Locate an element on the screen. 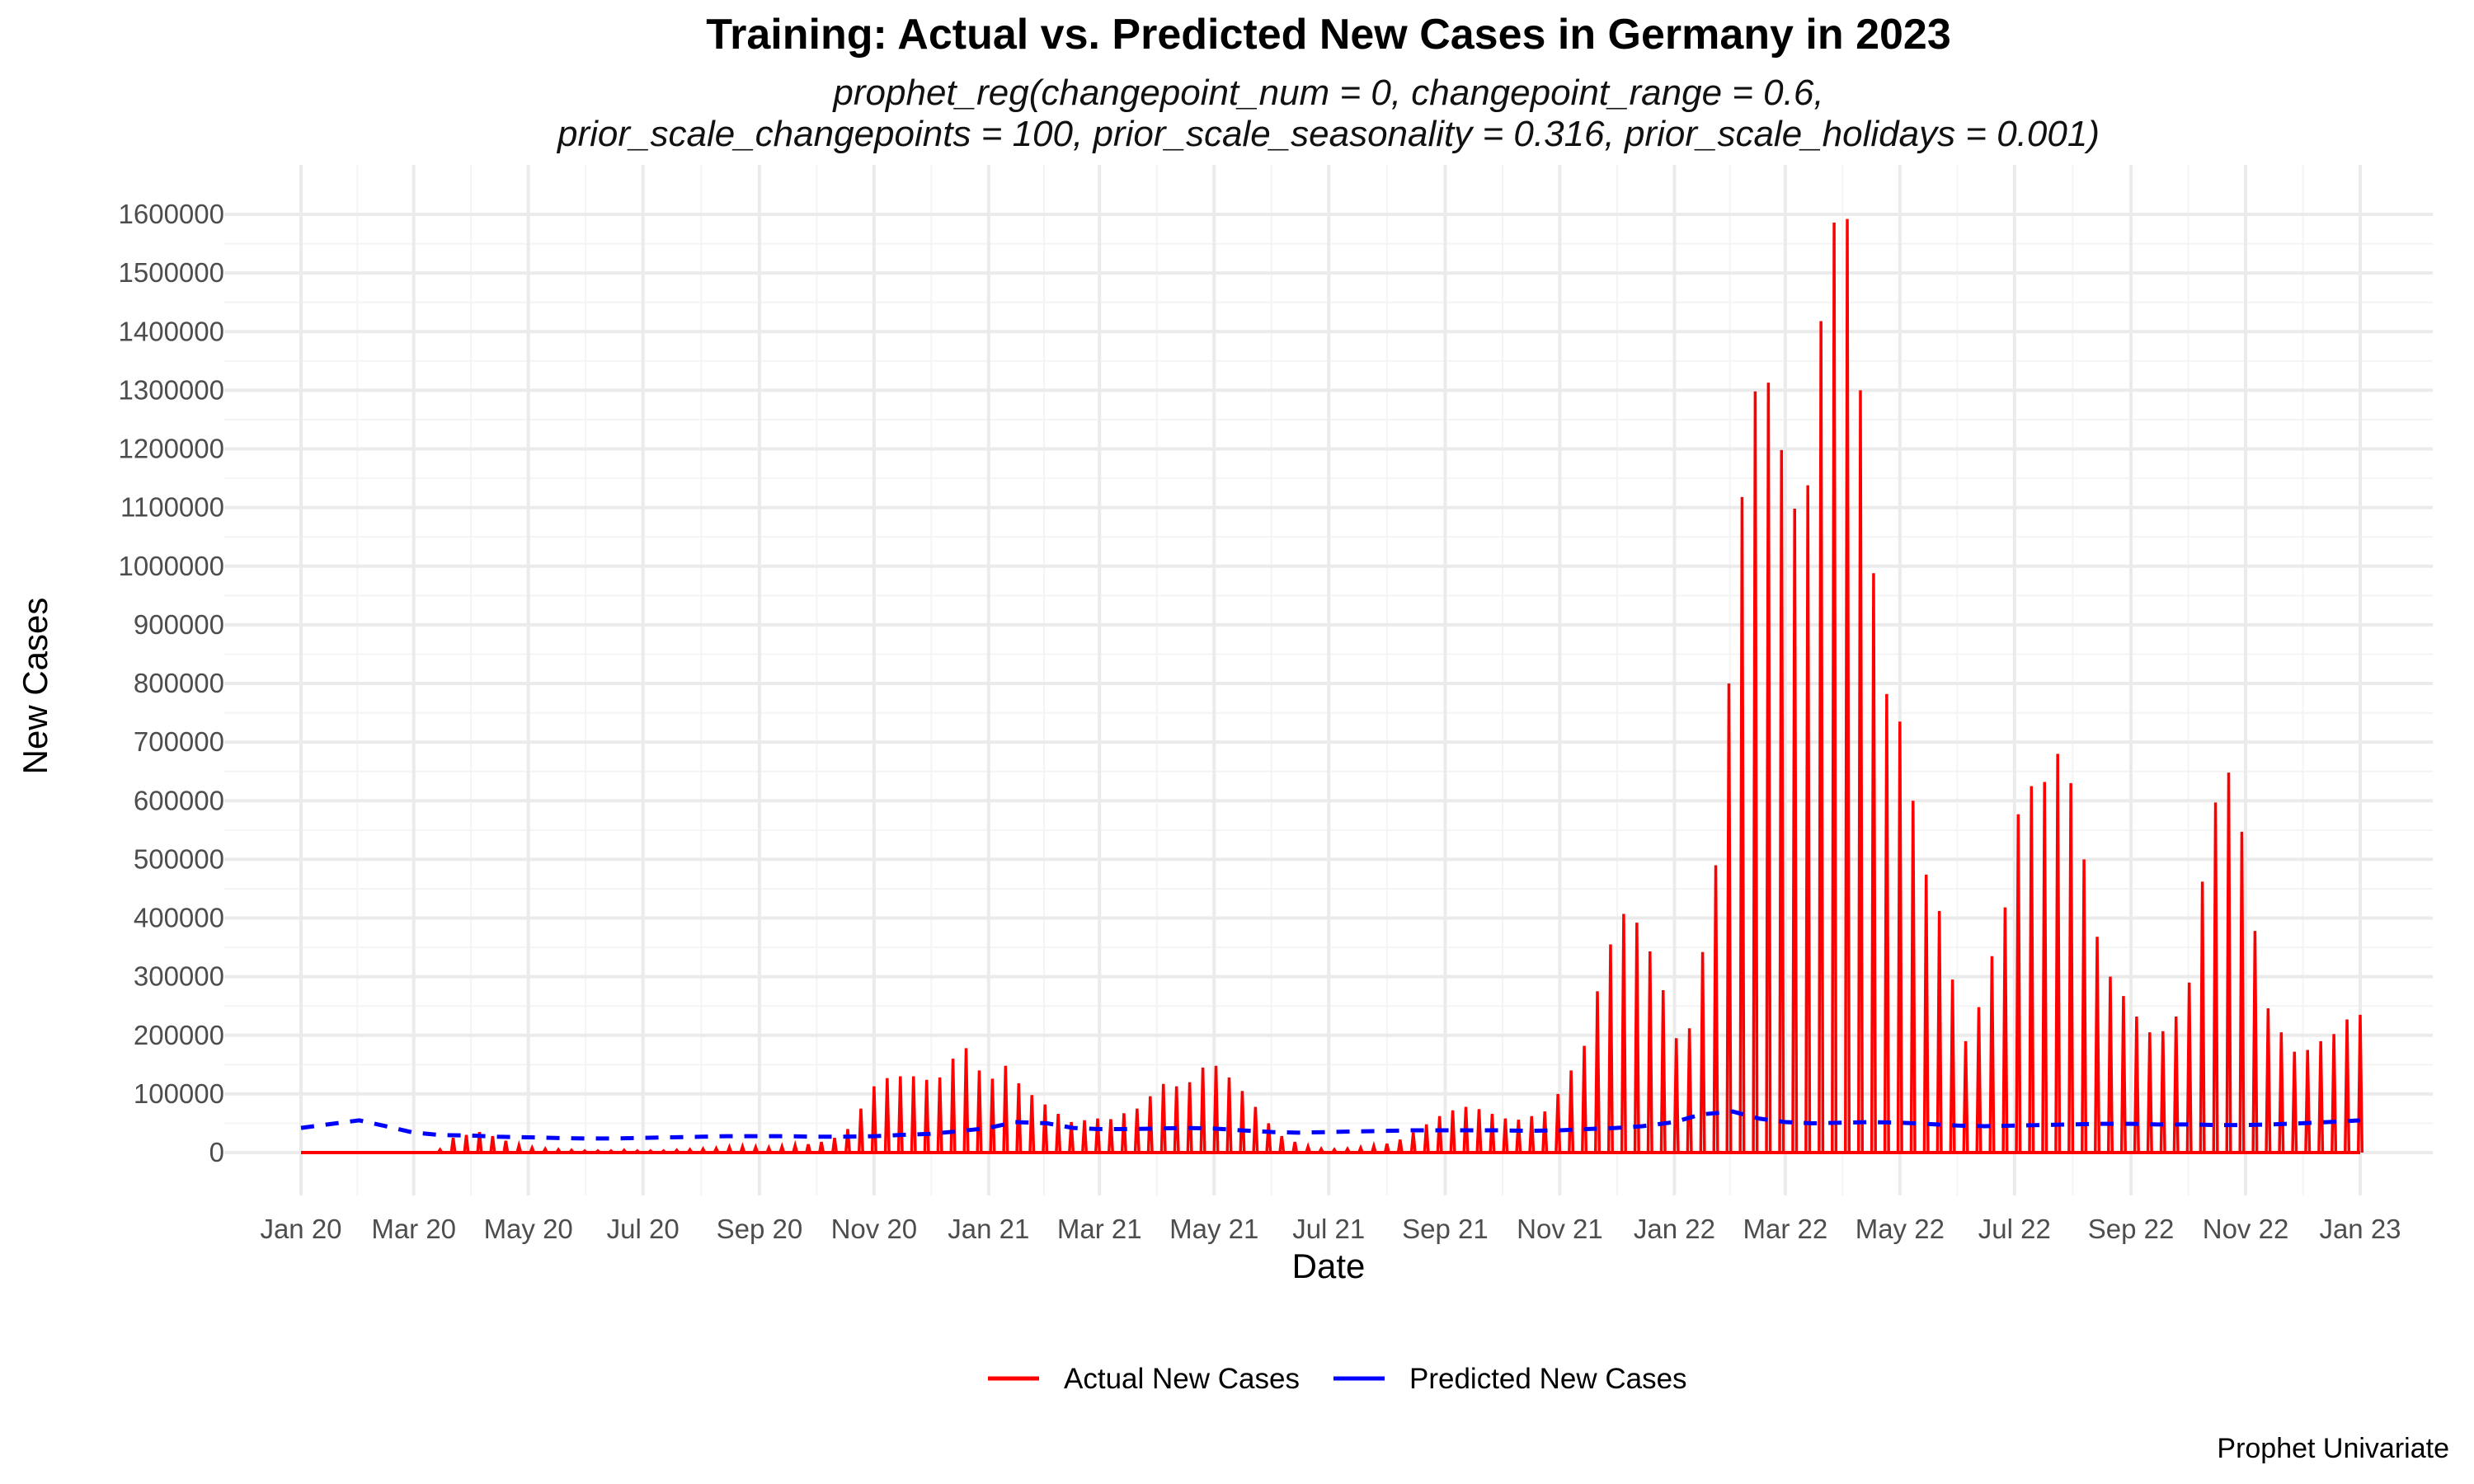  x-tick-label: Sep 21 is located at coordinates (1445, 1229).